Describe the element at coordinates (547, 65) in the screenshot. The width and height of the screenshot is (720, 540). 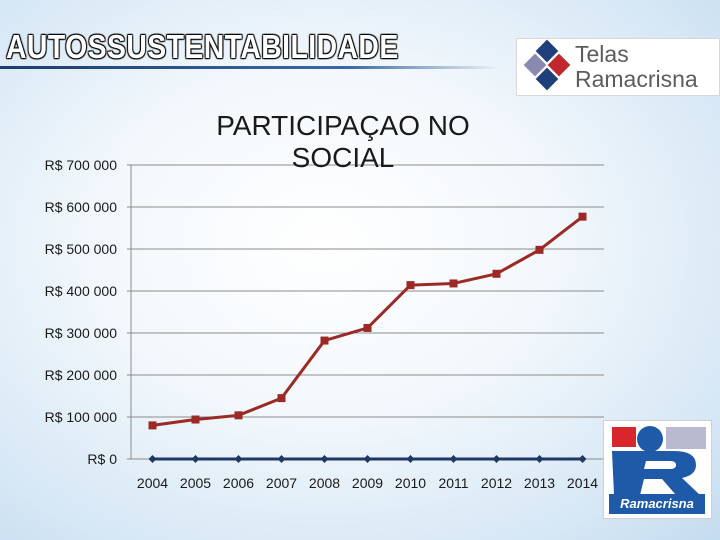
I see `telas-ramacrisna-emblem-icon` at that location.